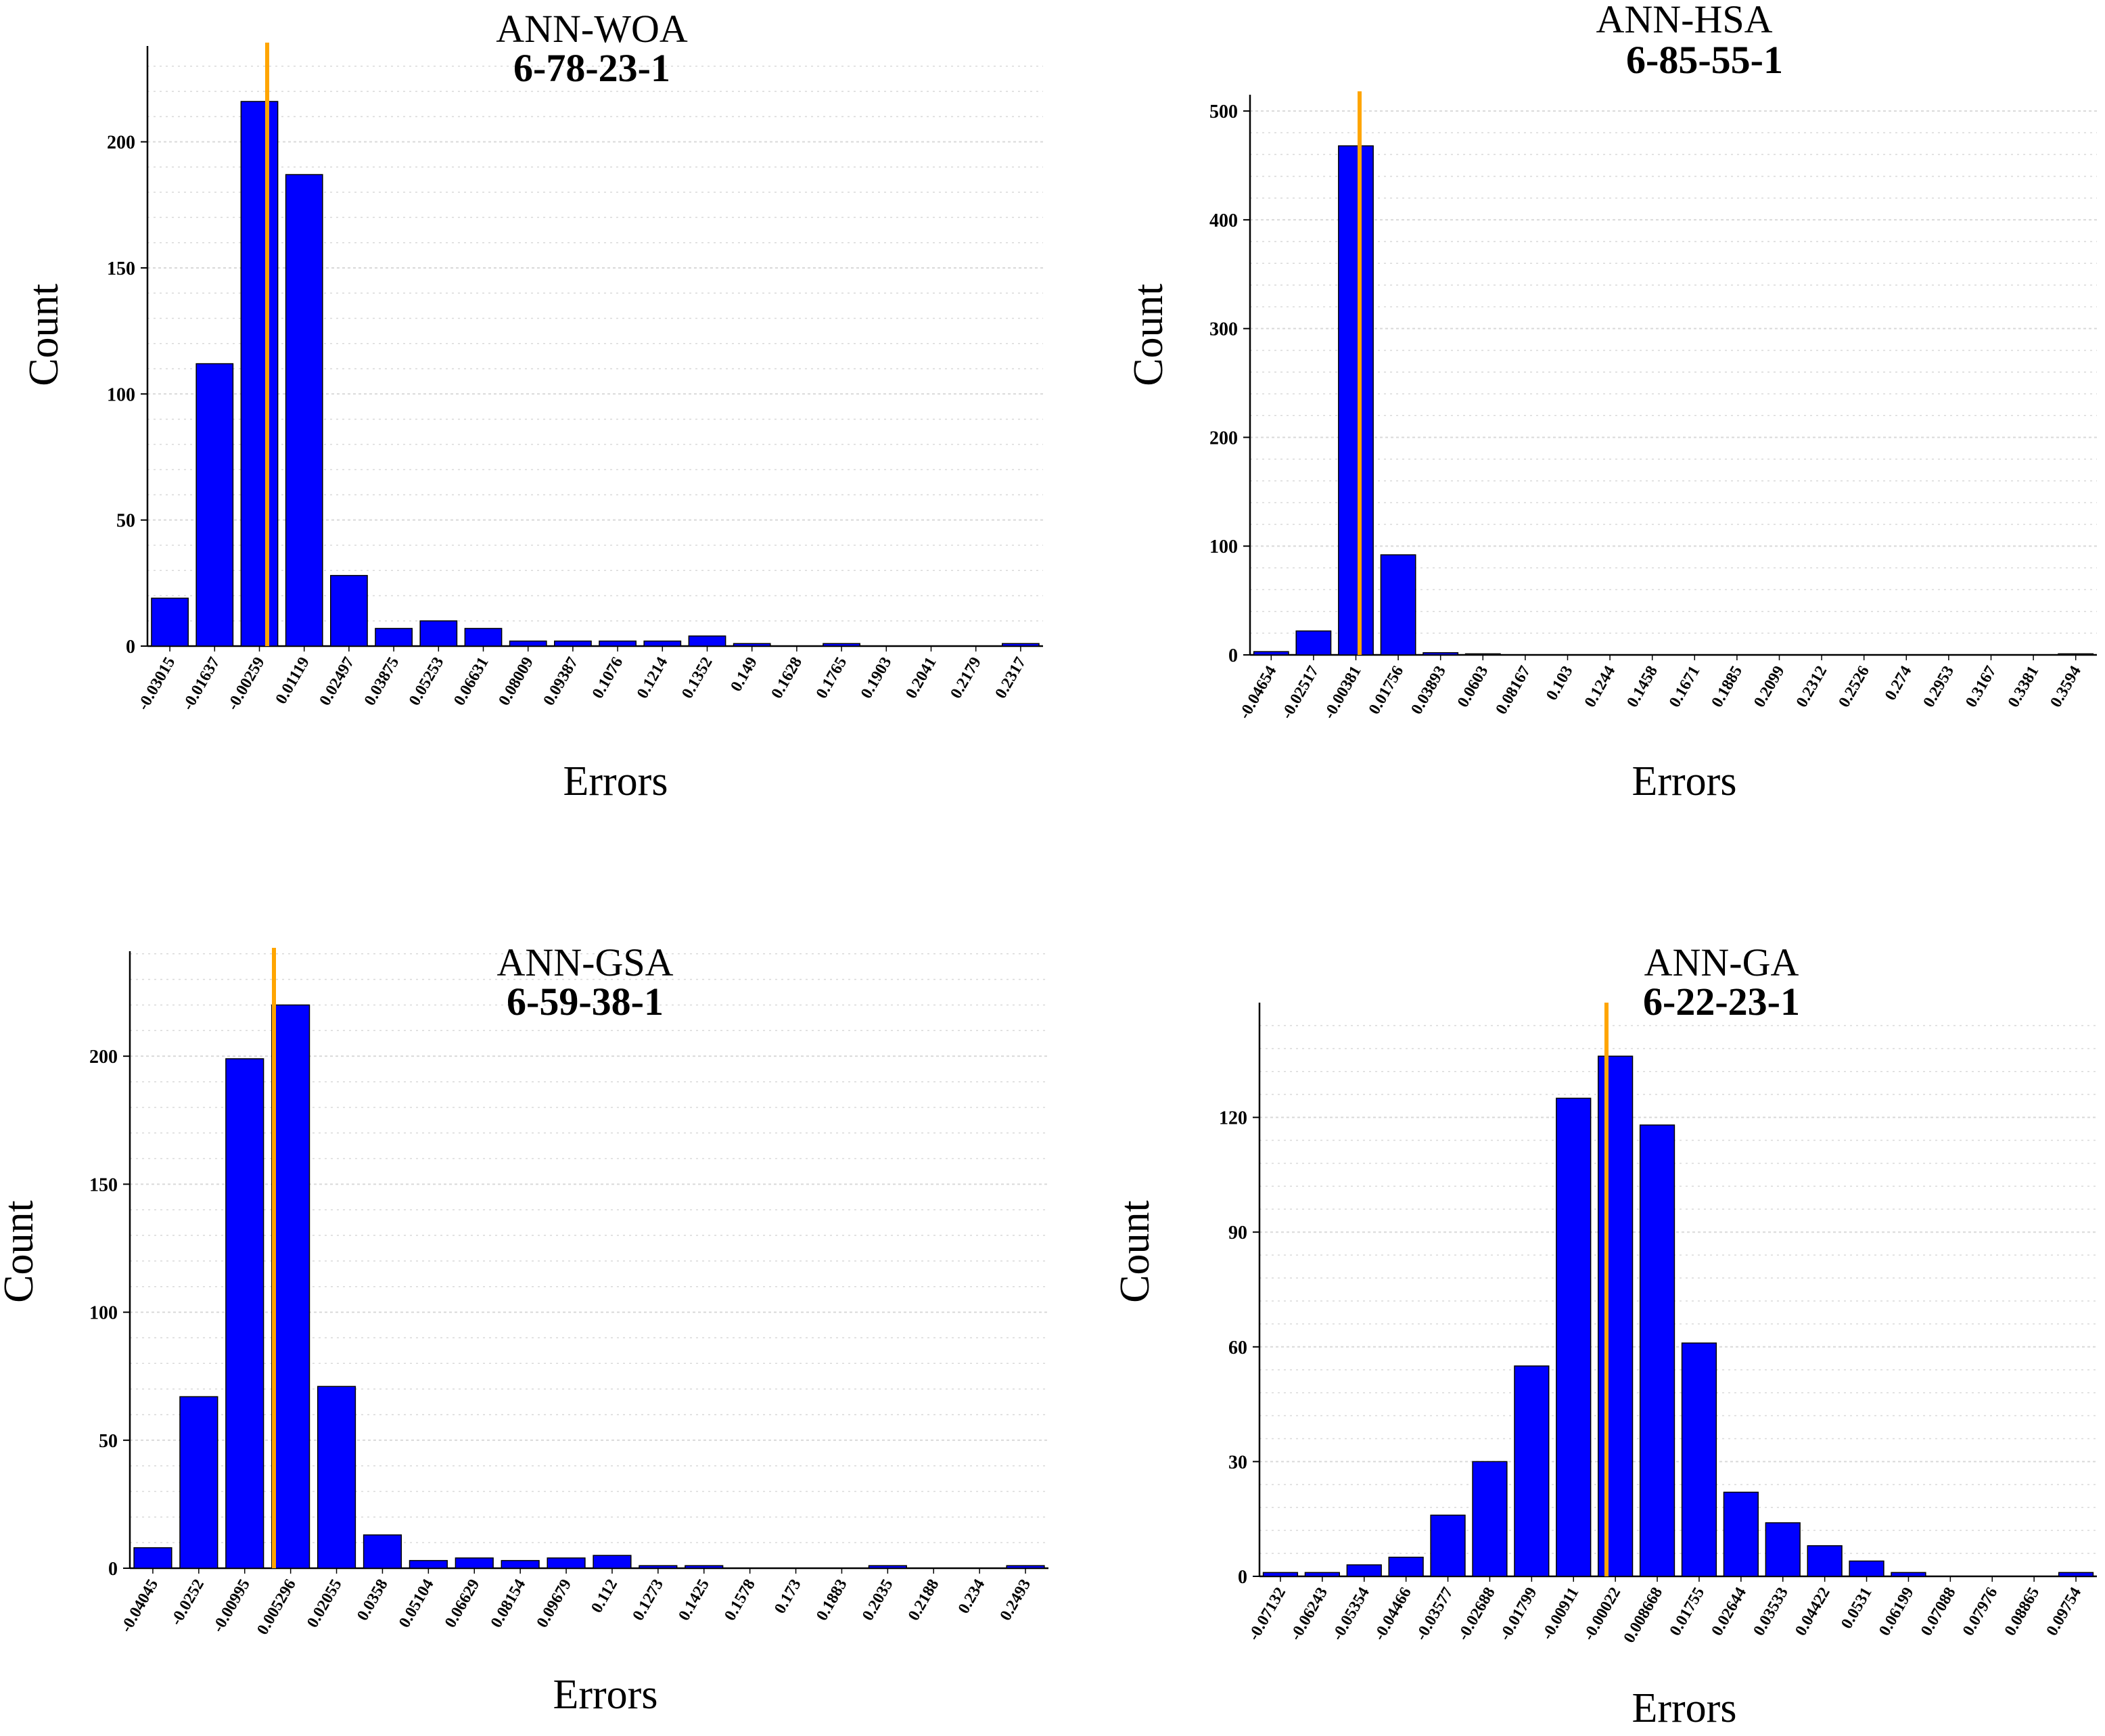  What do you see at coordinates (832, 678) in the screenshot?
I see `x-tick-label: 0.1765` at bounding box center [832, 678].